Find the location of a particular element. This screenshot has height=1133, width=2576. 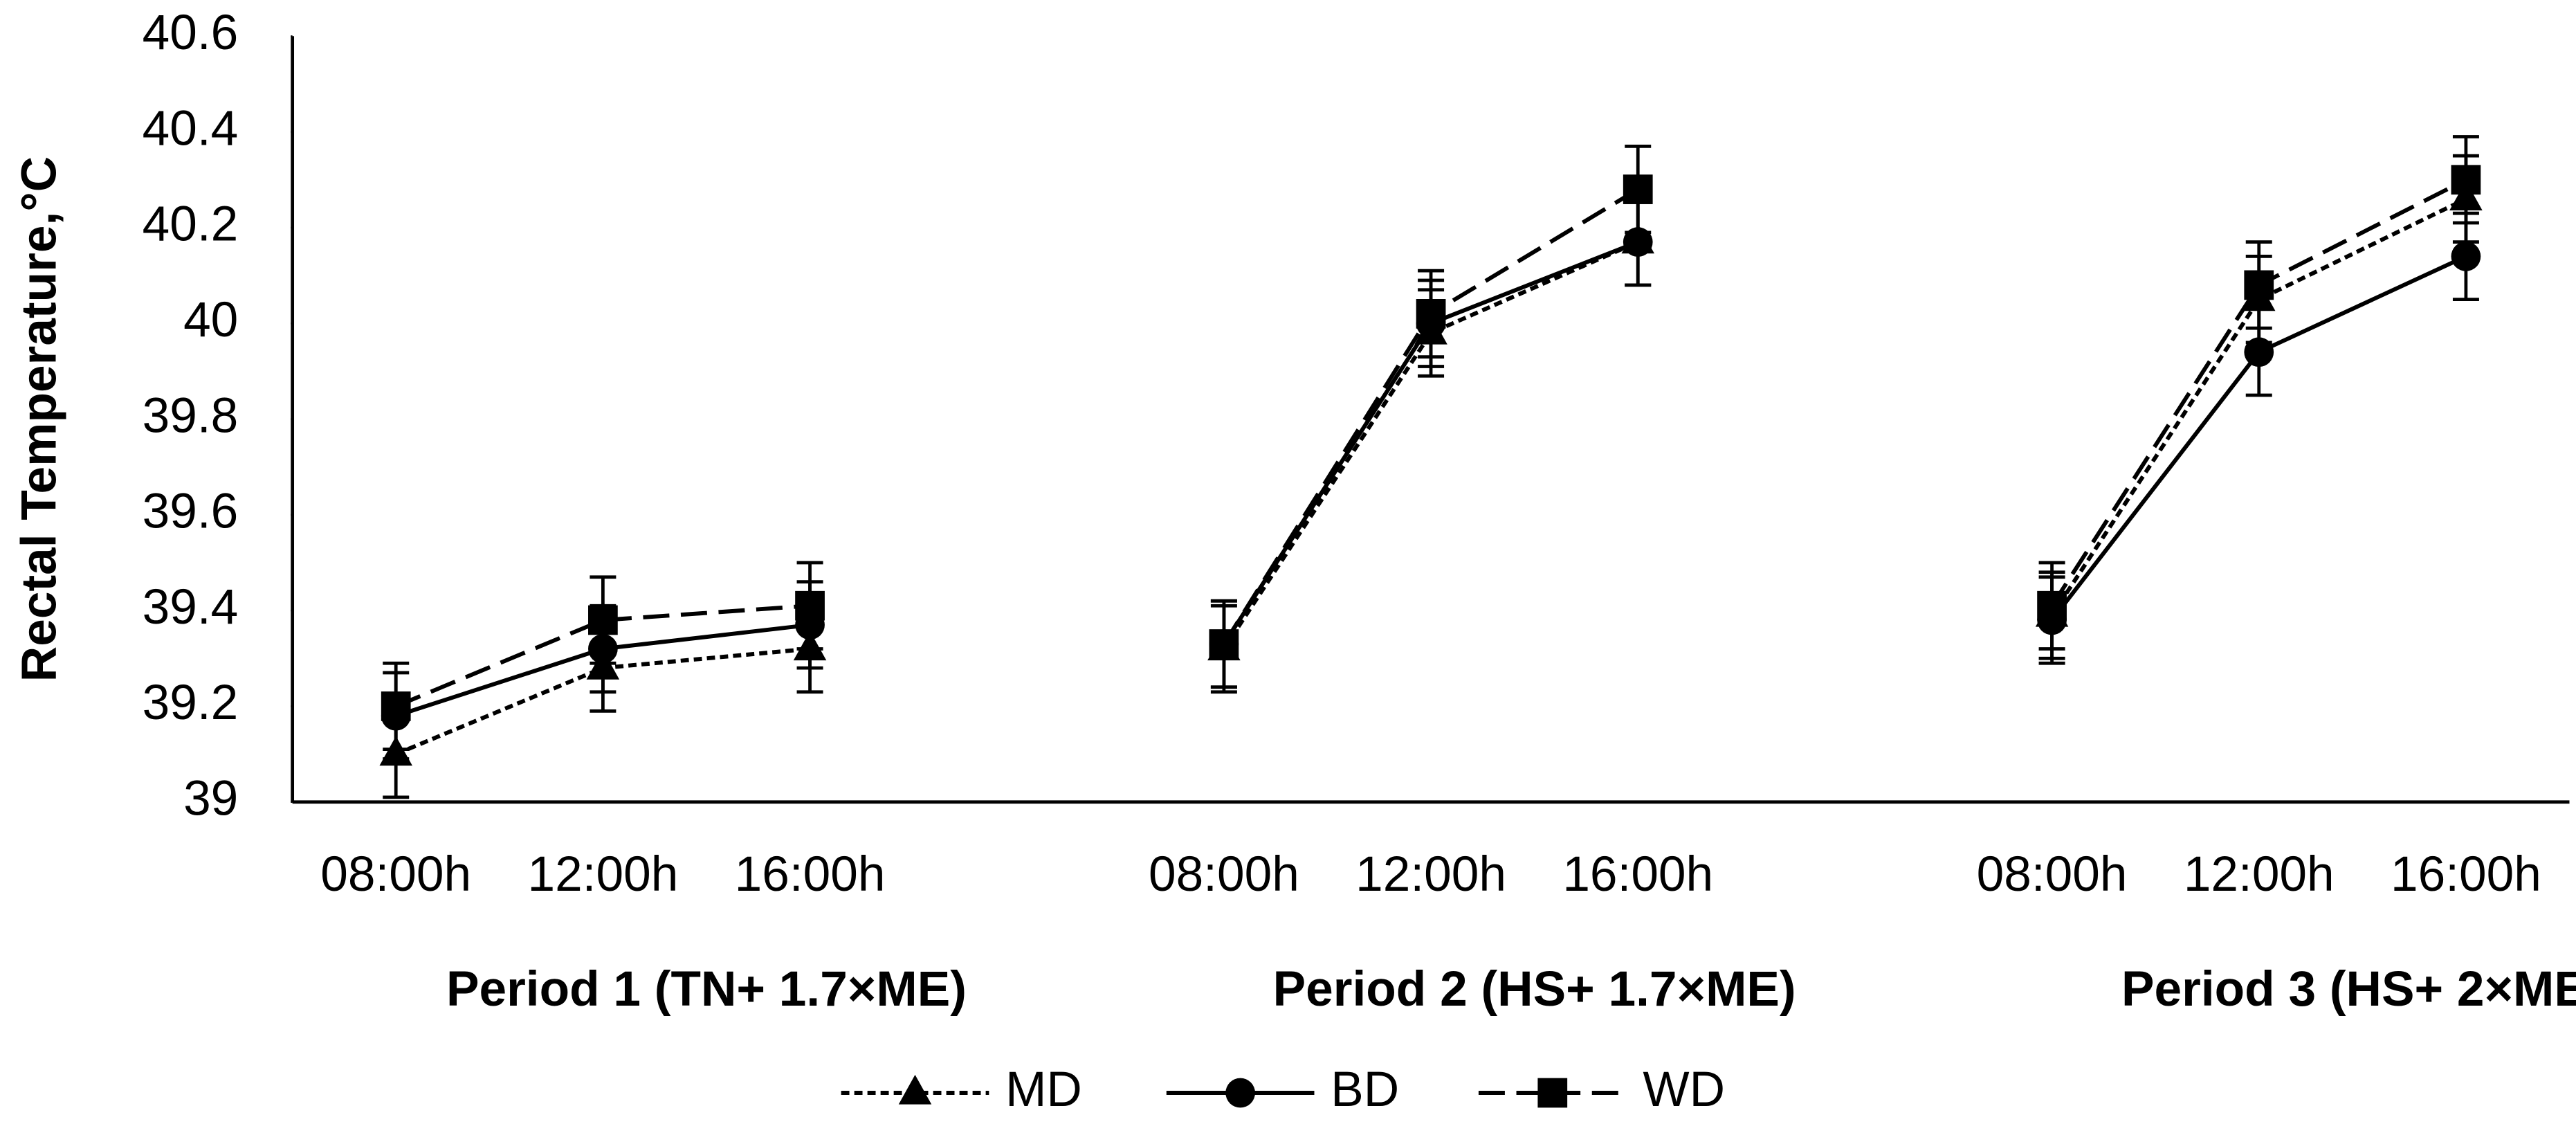

y-axis-title: Rectal Temperature,°C is located at coordinates (39, 419).